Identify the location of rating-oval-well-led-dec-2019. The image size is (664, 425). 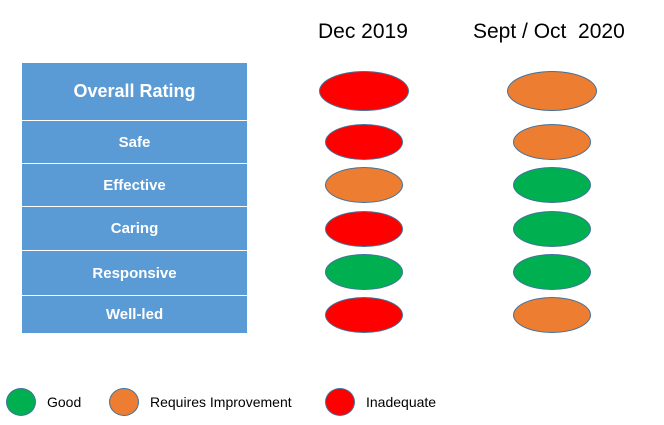
(364, 315).